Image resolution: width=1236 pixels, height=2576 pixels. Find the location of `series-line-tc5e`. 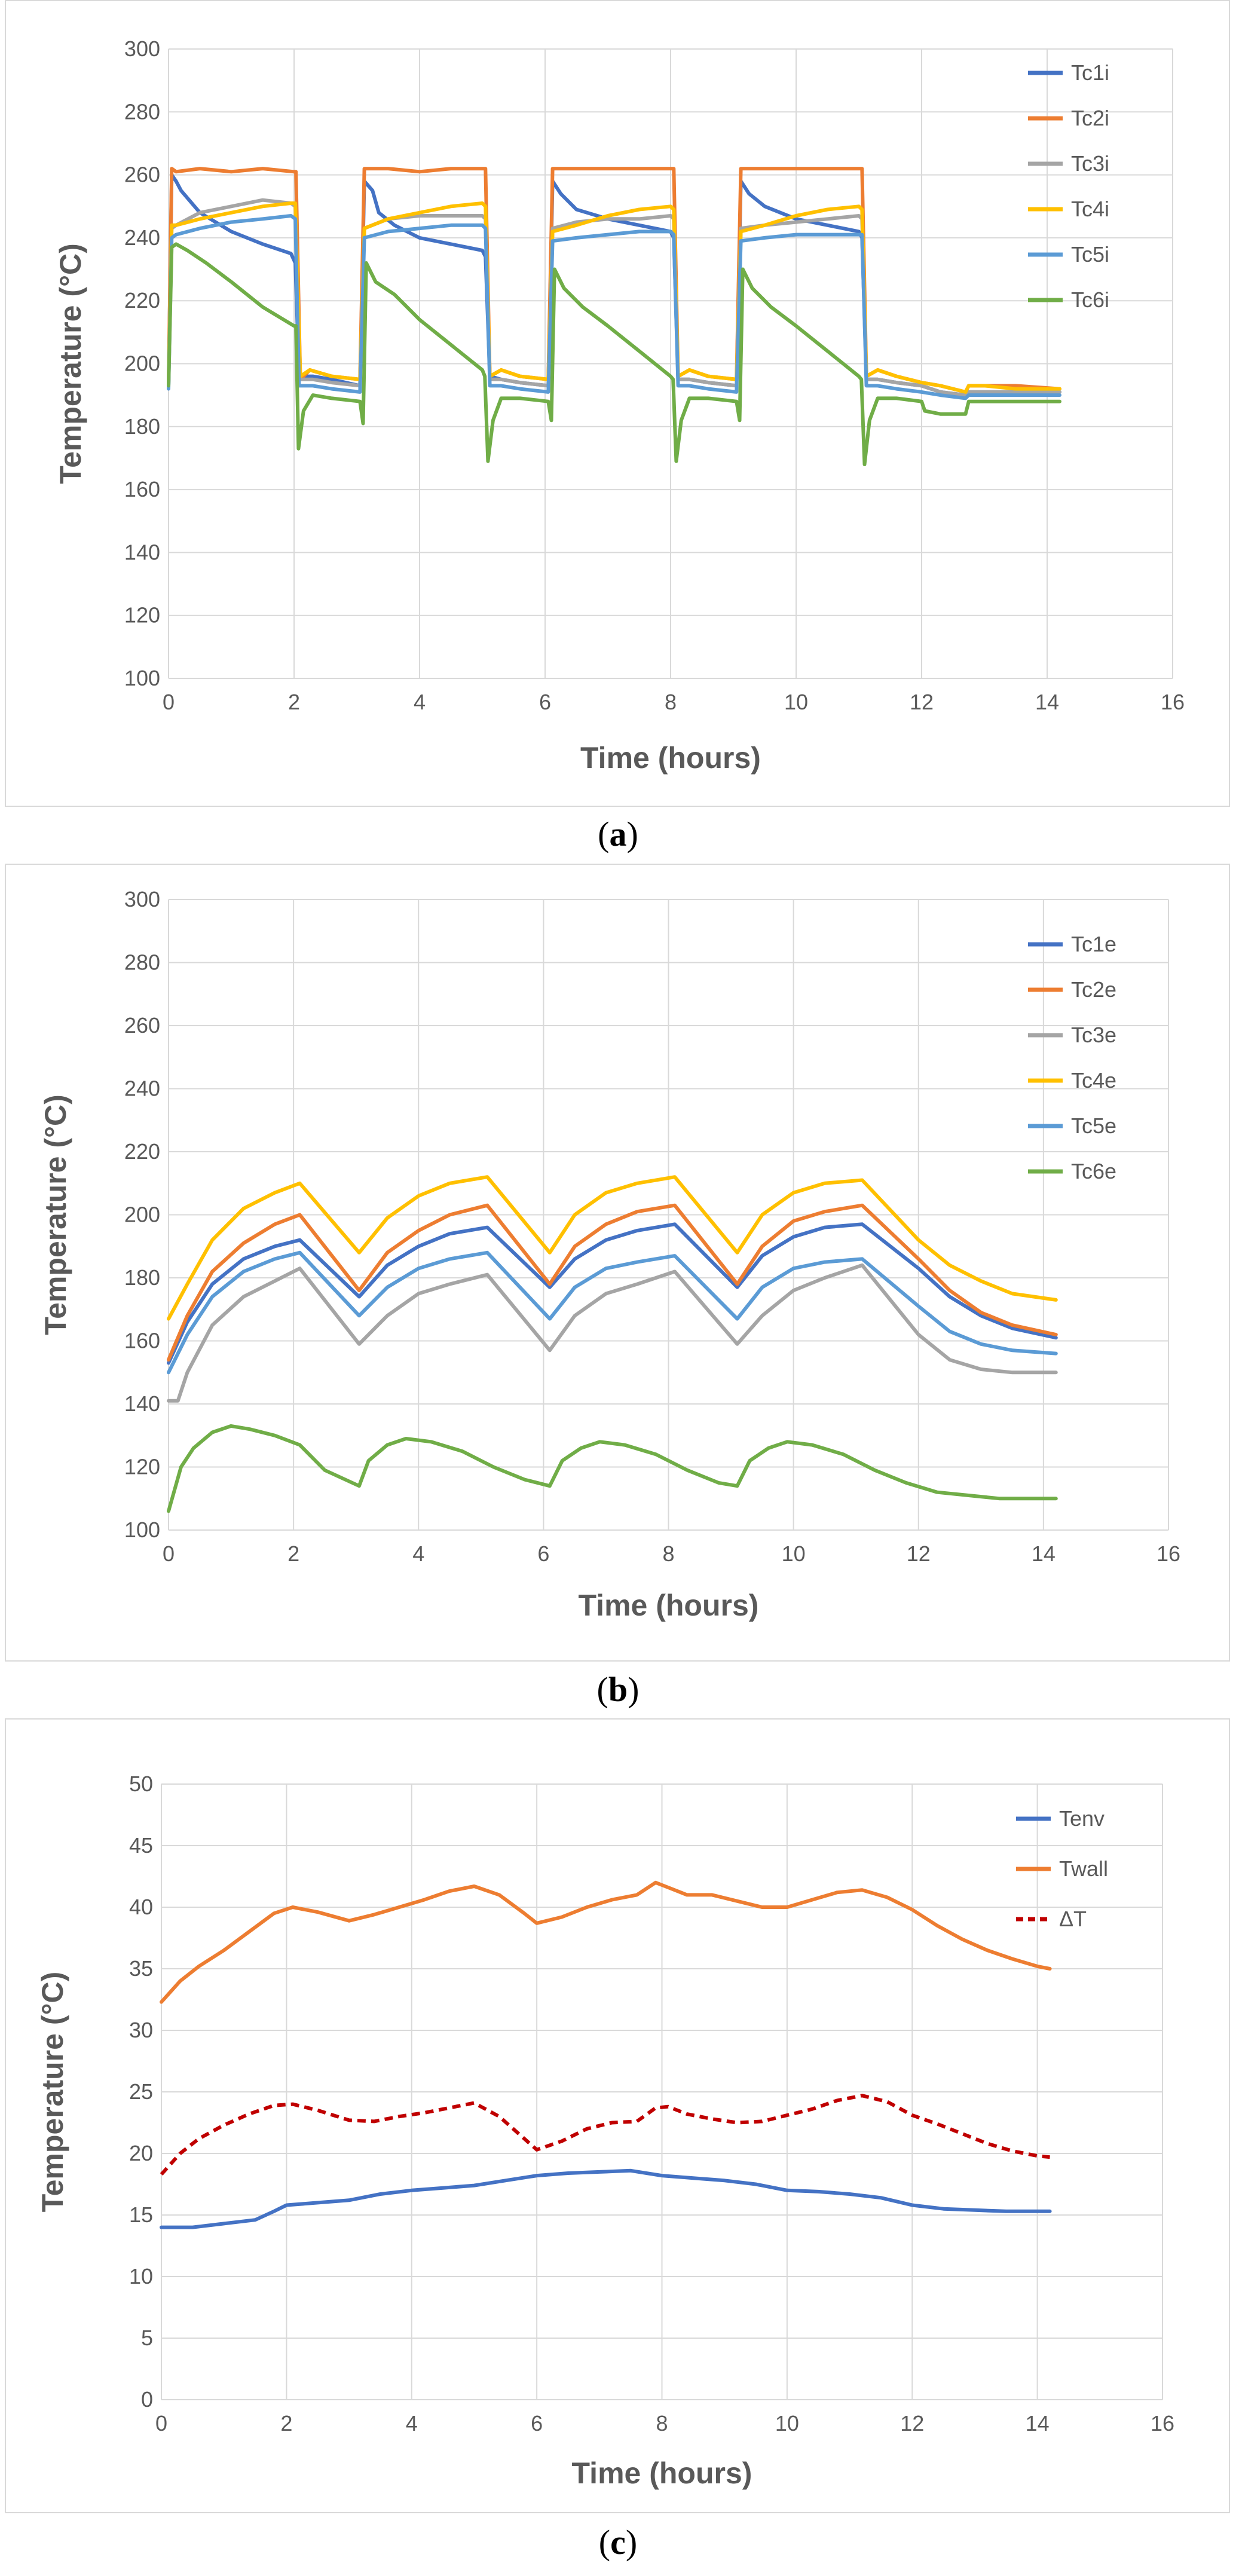

series-line-tc5e is located at coordinates (612, 1312).